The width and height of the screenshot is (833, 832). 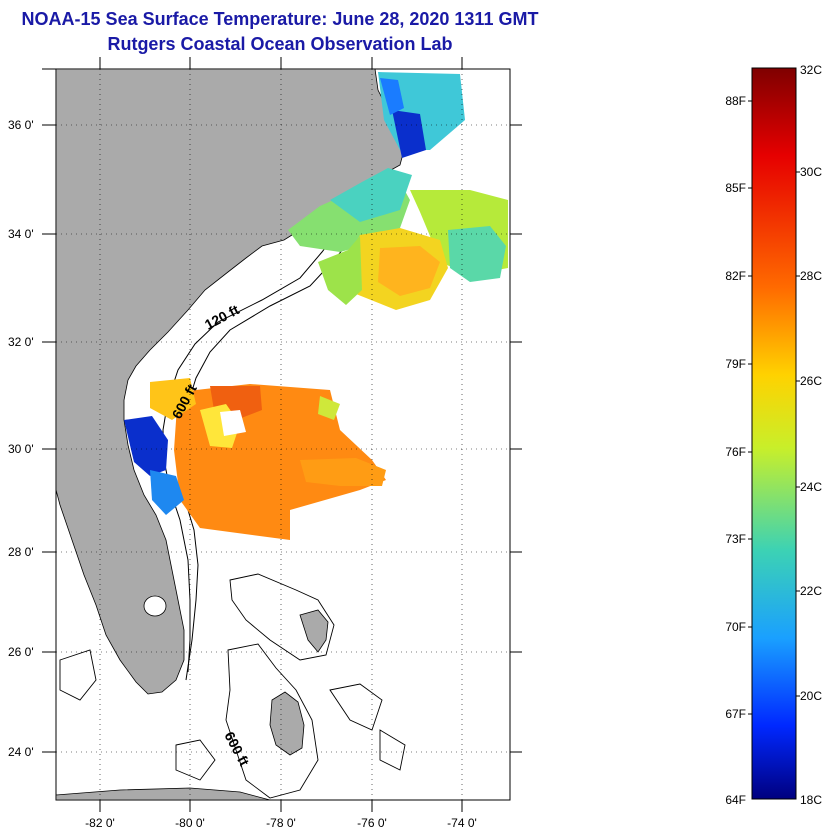 What do you see at coordinates (372, 823) in the screenshot?
I see `lon-label-76: -76 0'` at bounding box center [372, 823].